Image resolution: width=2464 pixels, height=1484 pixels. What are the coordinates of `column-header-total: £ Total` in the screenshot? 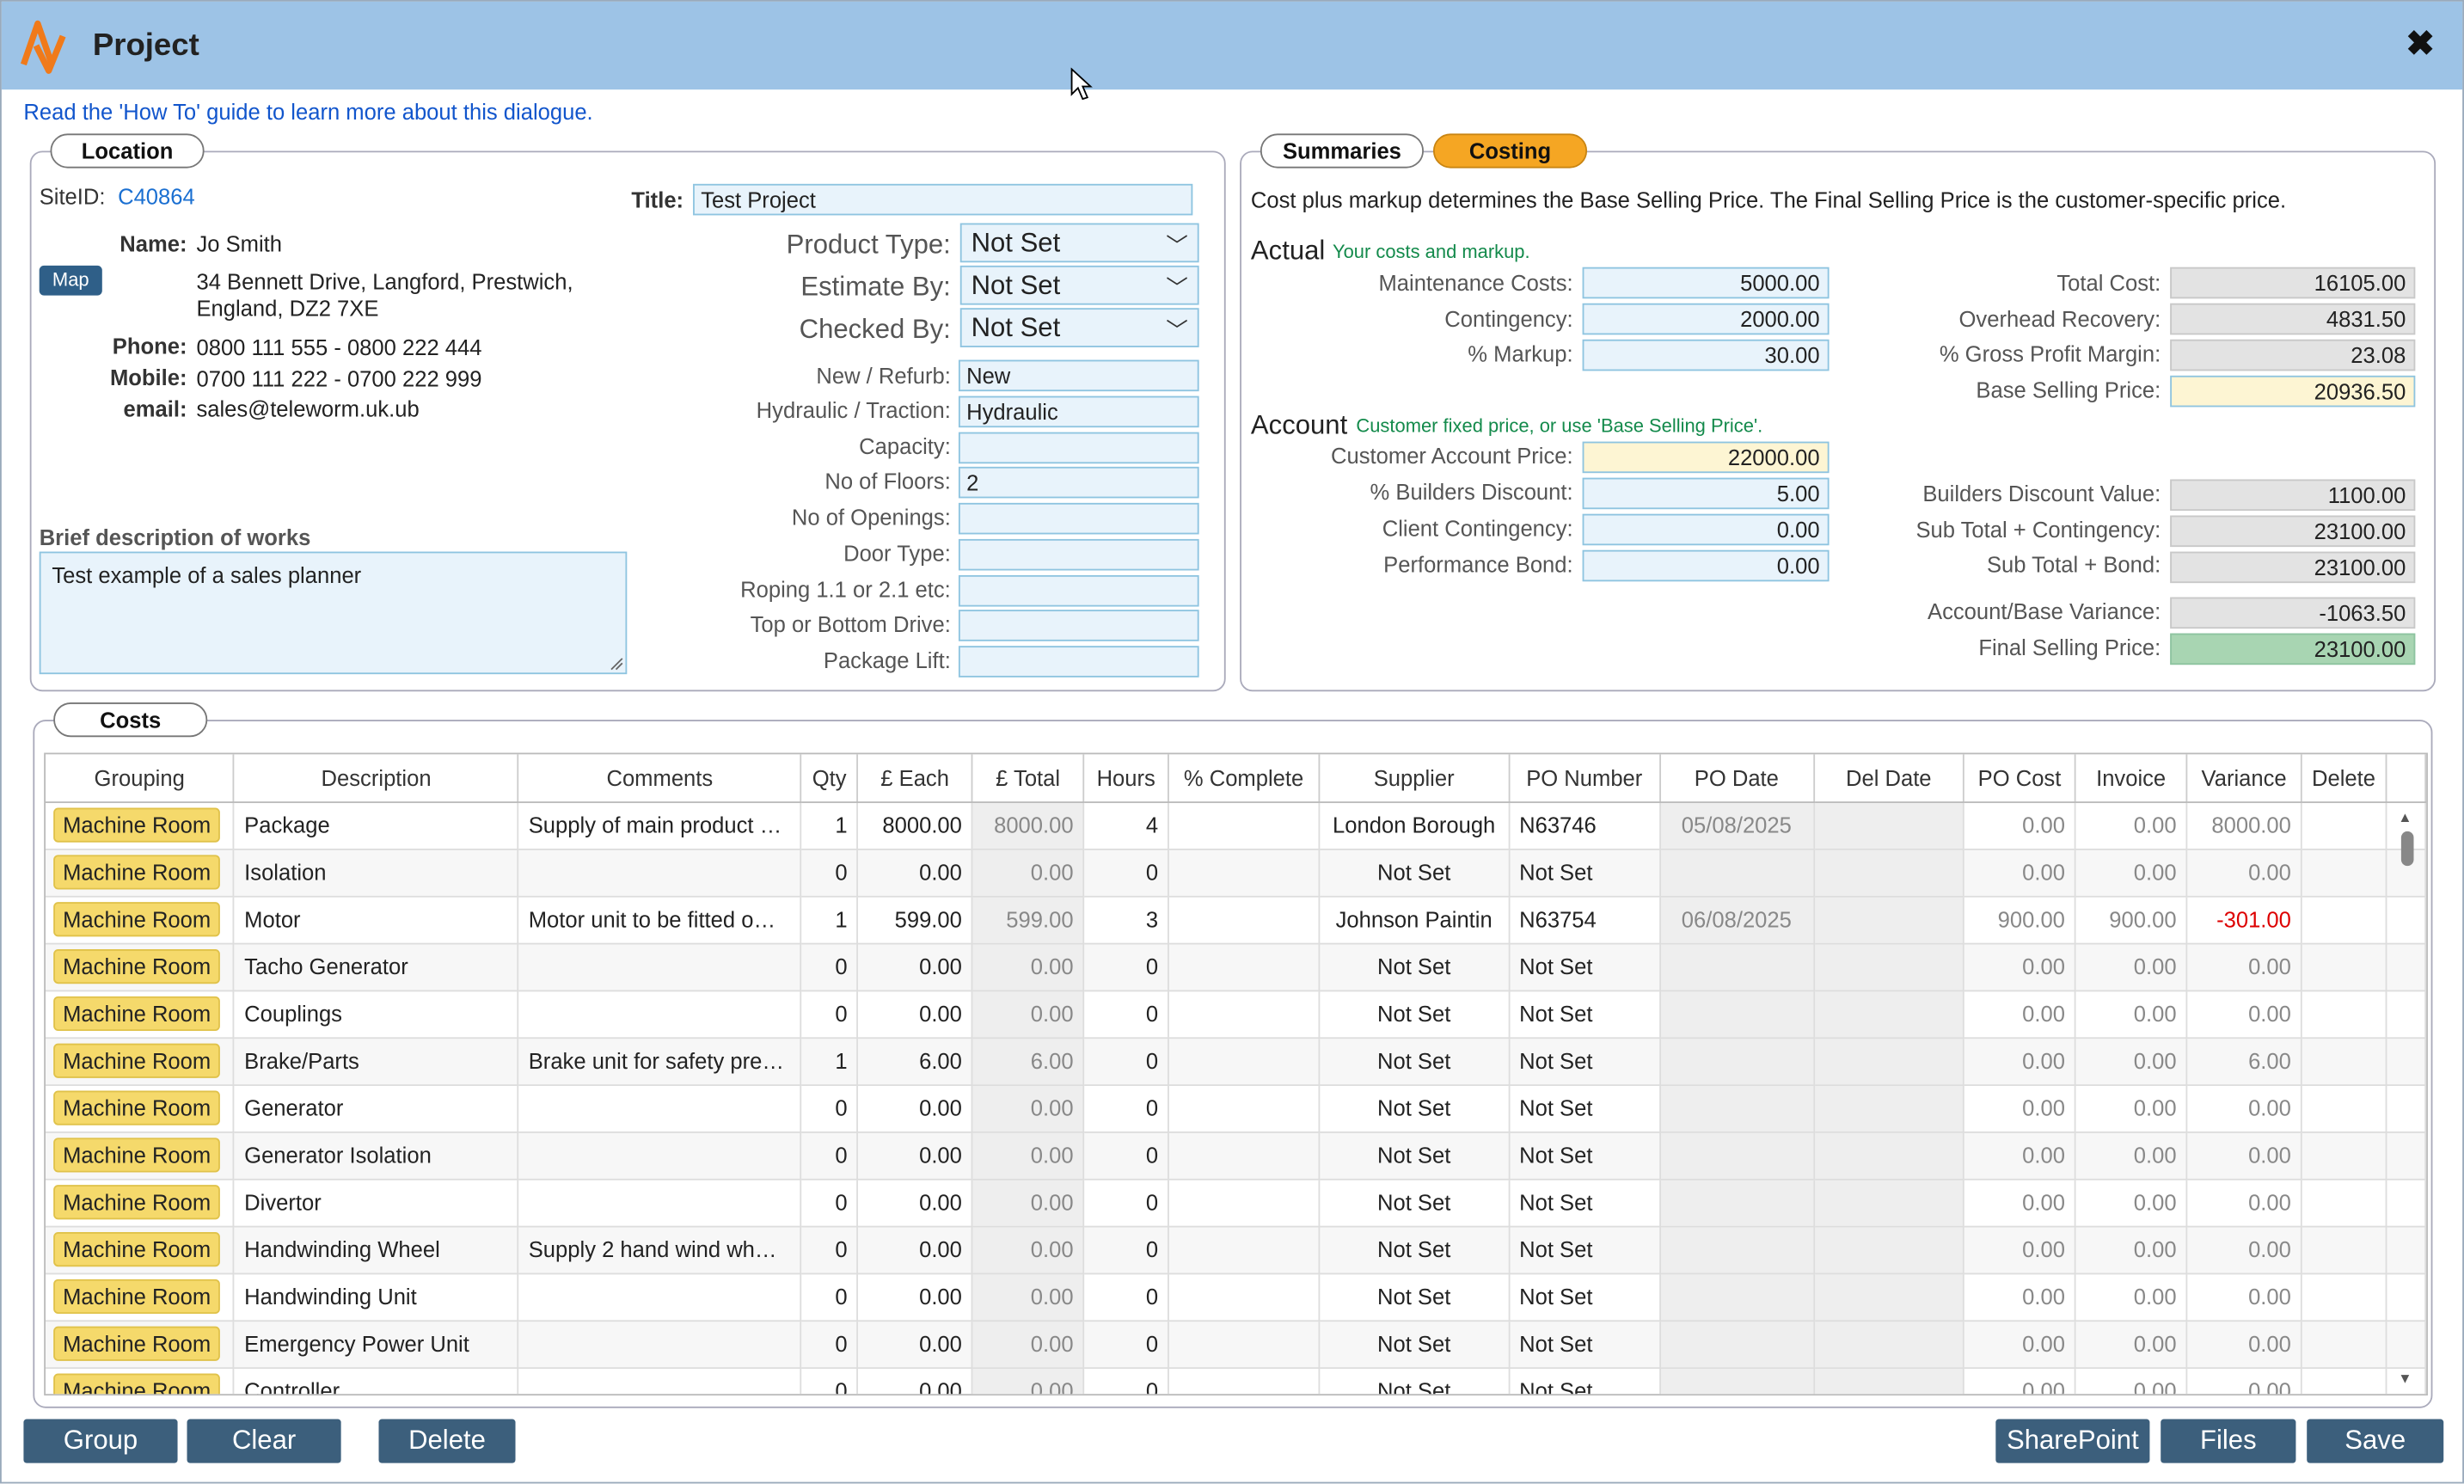 It's located at (1028, 778).